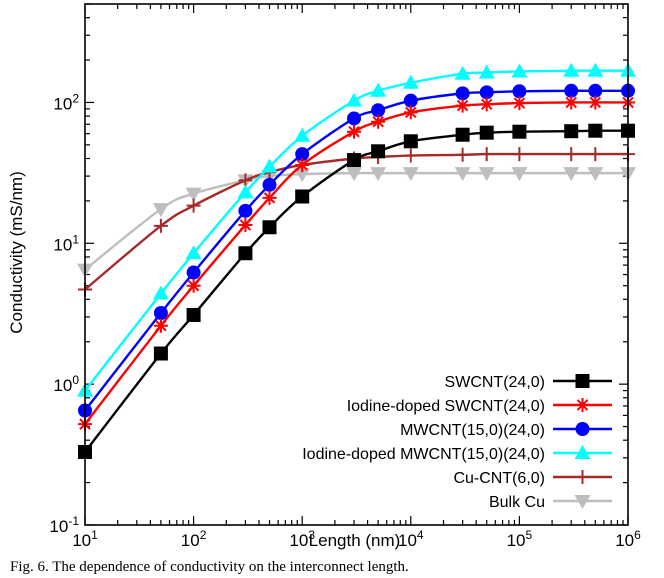 The image size is (664, 578). What do you see at coordinates (64, 525) in the screenshot?
I see `y-tick-label: 10⁻¹` at bounding box center [64, 525].